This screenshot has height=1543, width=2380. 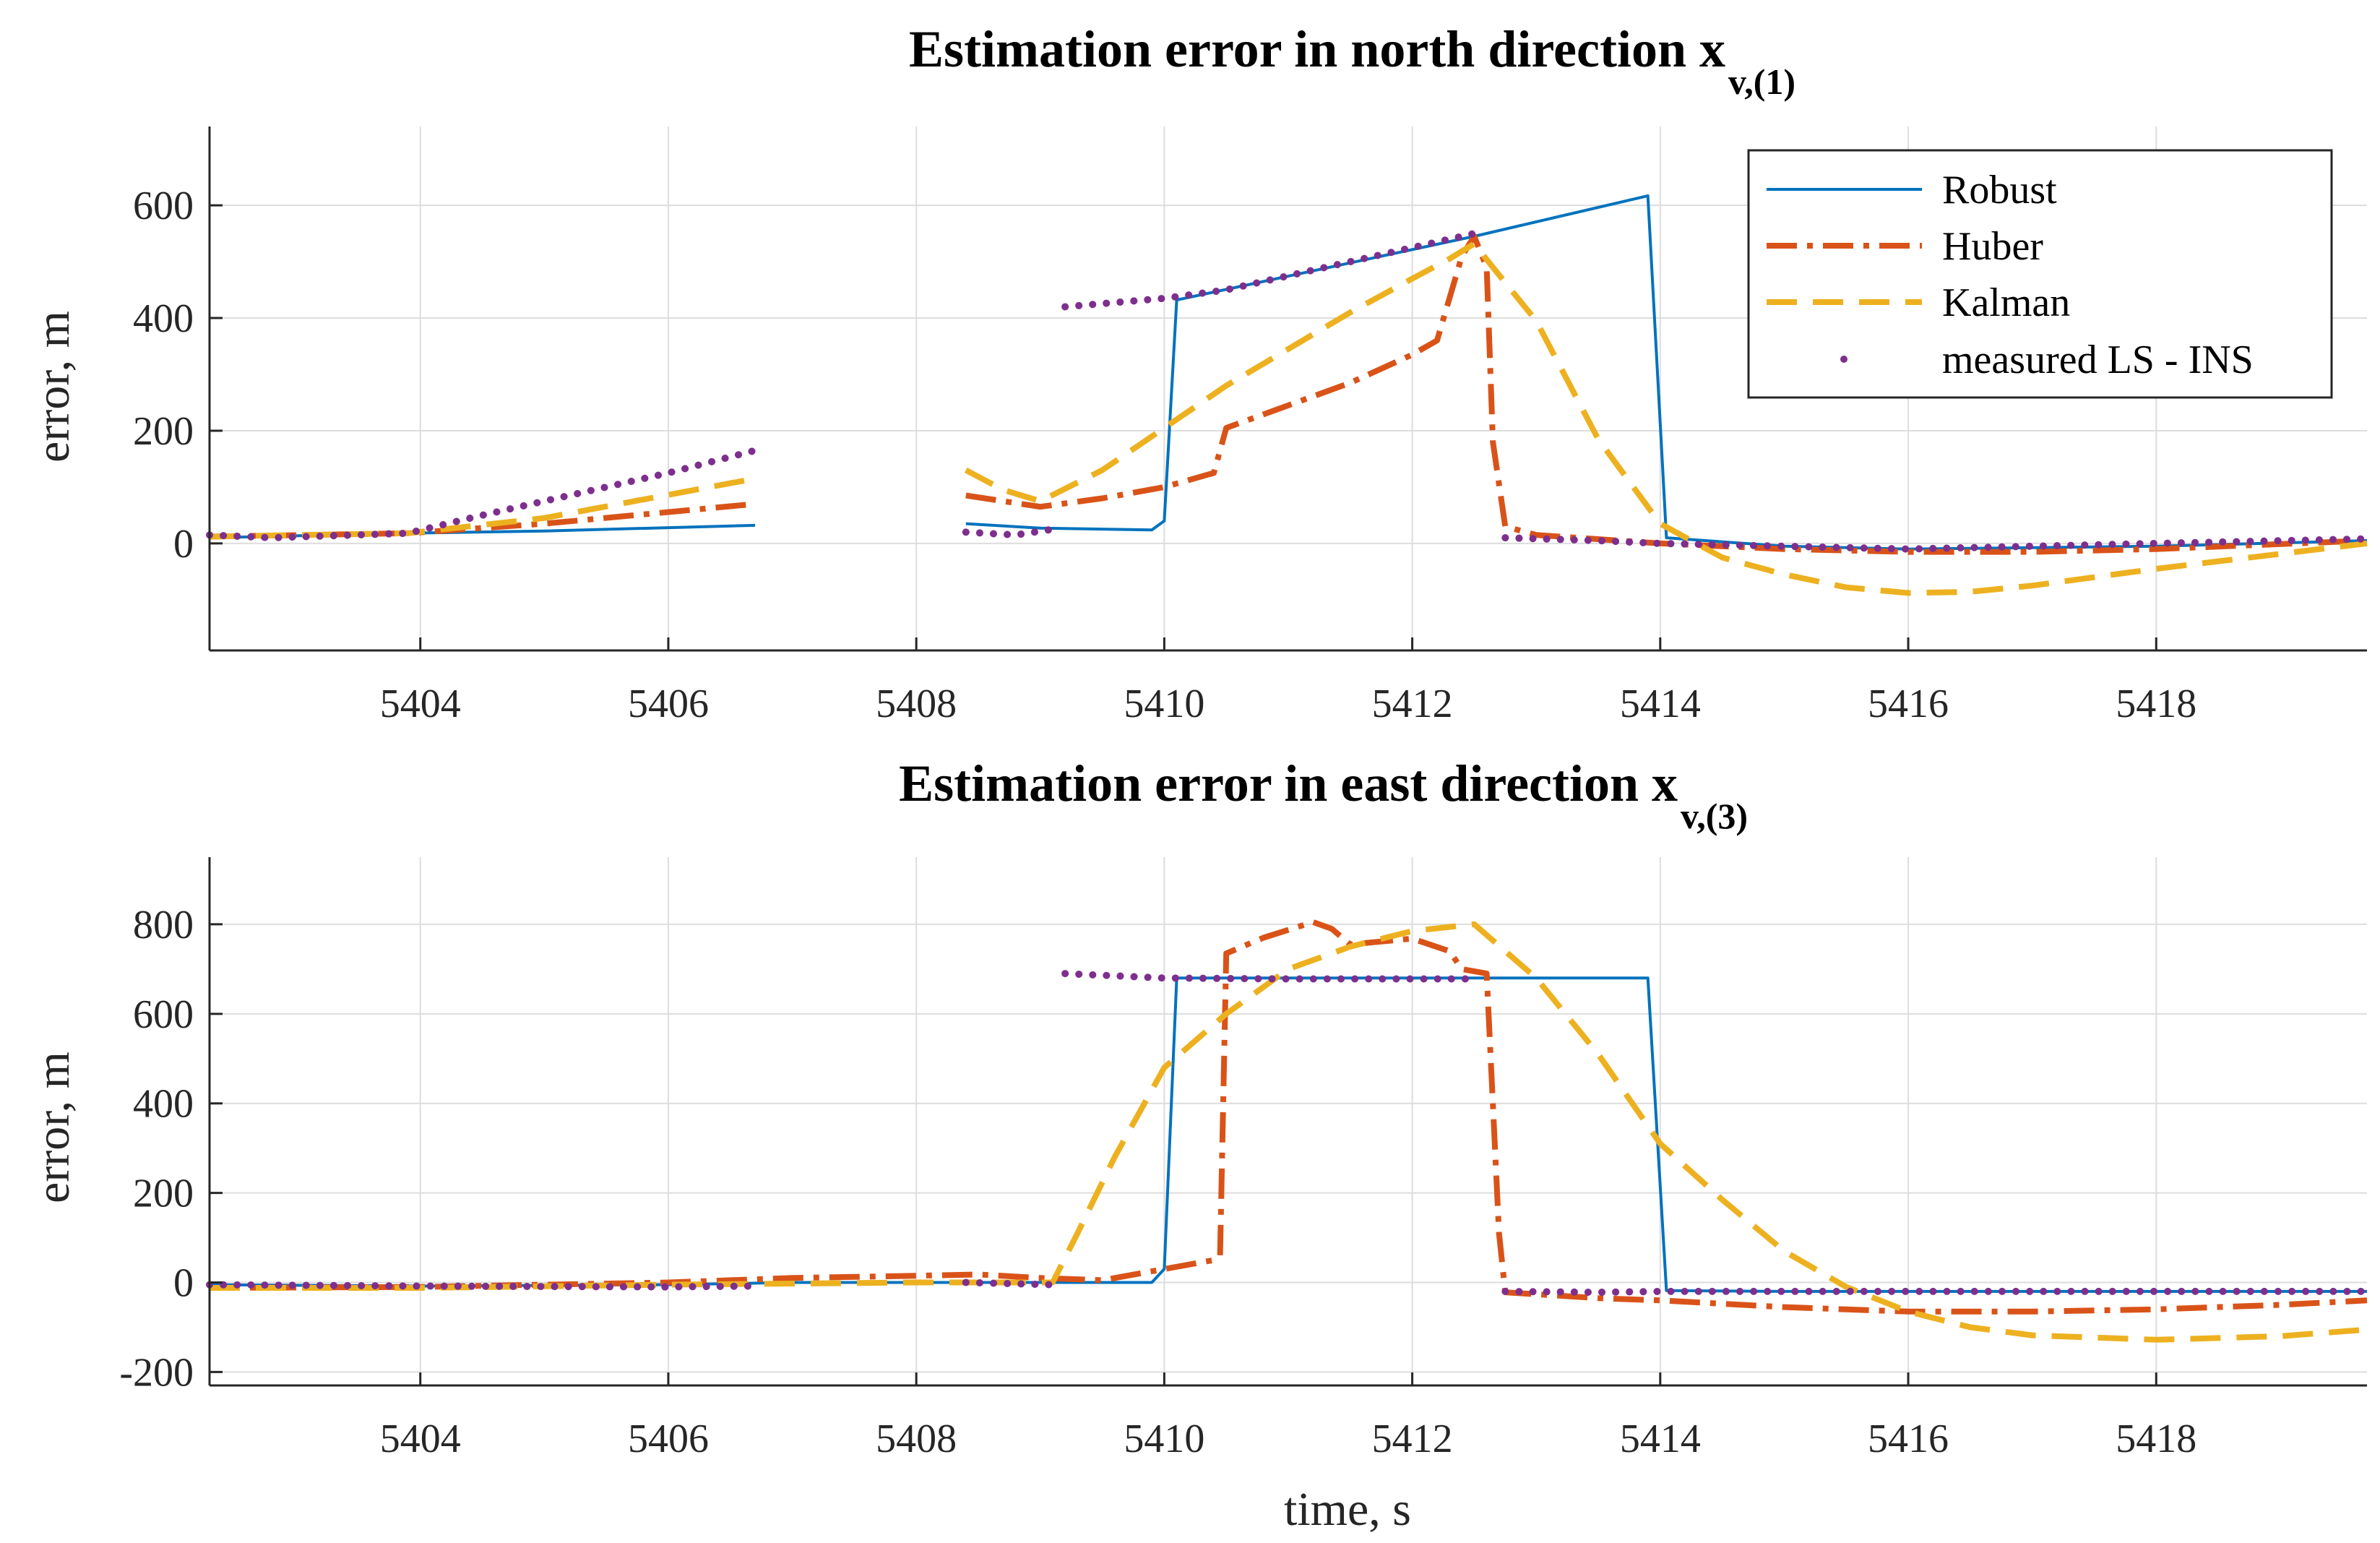 What do you see at coordinates (1992, 246) in the screenshot?
I see `legend-huber-label: Huber` at bounding box center [1992, 246].